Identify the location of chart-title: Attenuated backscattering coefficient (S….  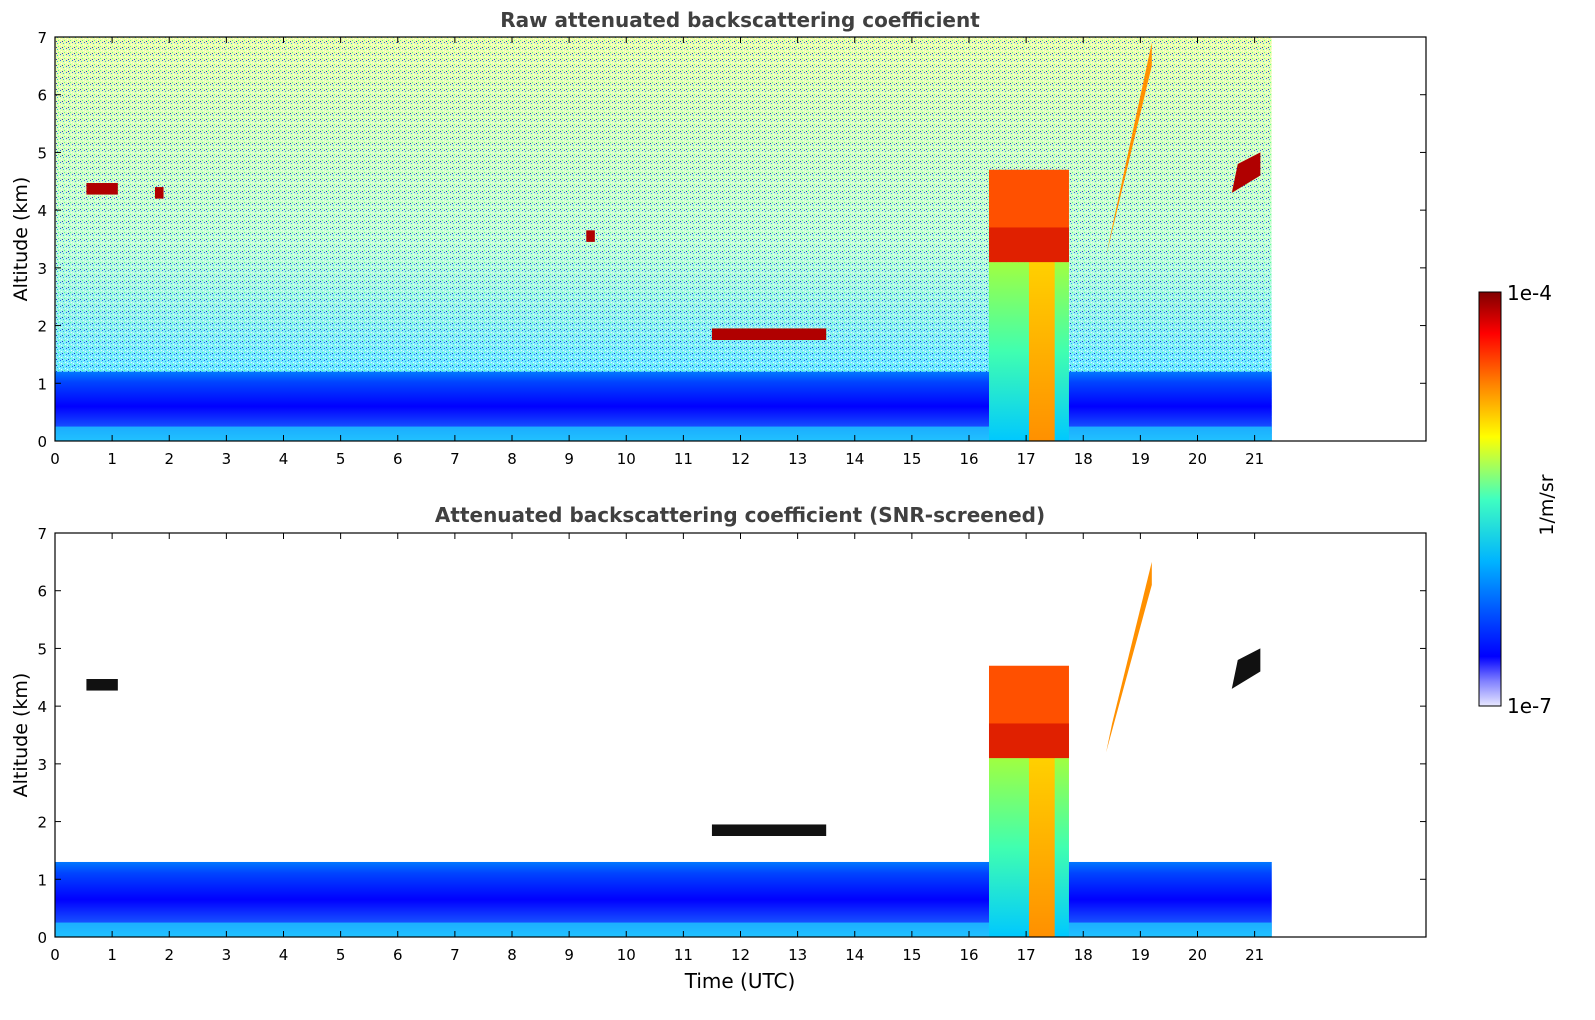
(740, 515).